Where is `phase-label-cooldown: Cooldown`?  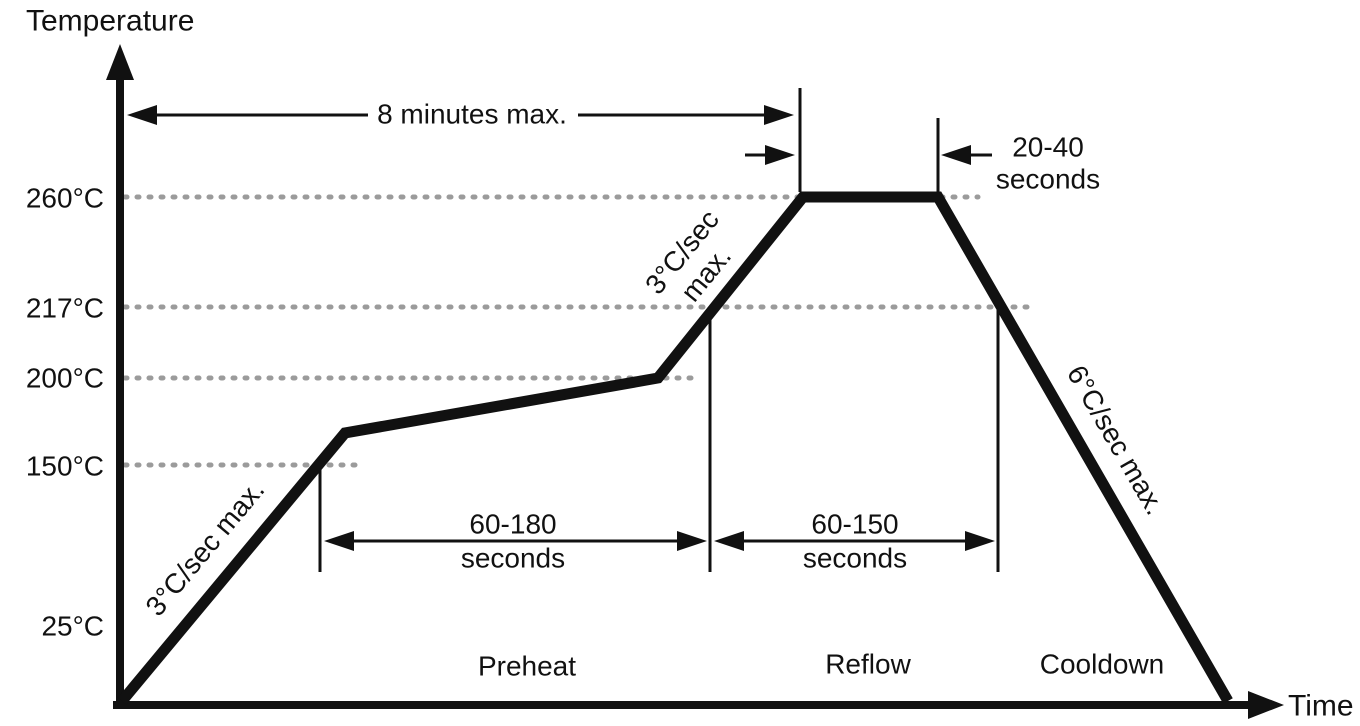 phase-label-cooldown: Cooldown is located at coordinates (1102, 664).